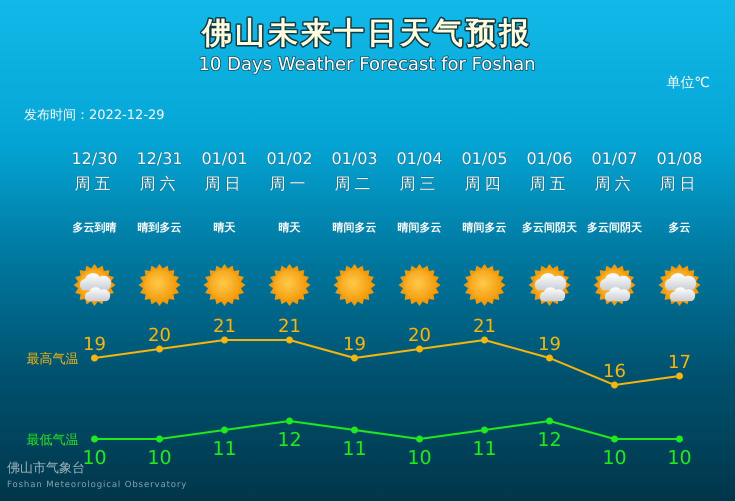  What do you see at coordinates (52, 359) in the screenshot?
I see `series-label: 最高气温` at bounding box center [52, 359].